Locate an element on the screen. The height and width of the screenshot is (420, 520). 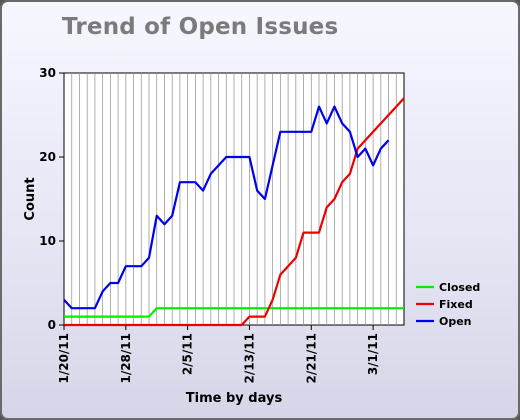
x-axis-label: Time by days is located at coordinates (234, 398).